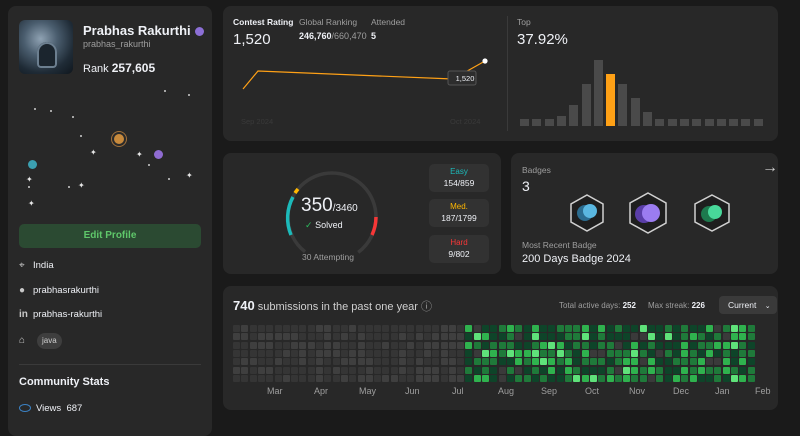 The height and width of the screenshot is (436, 800). What do you see at coordinates (110, 236) in the screenshot?
I see `edit-profile-button: Edit Profile` at bounding box center [110, 236].